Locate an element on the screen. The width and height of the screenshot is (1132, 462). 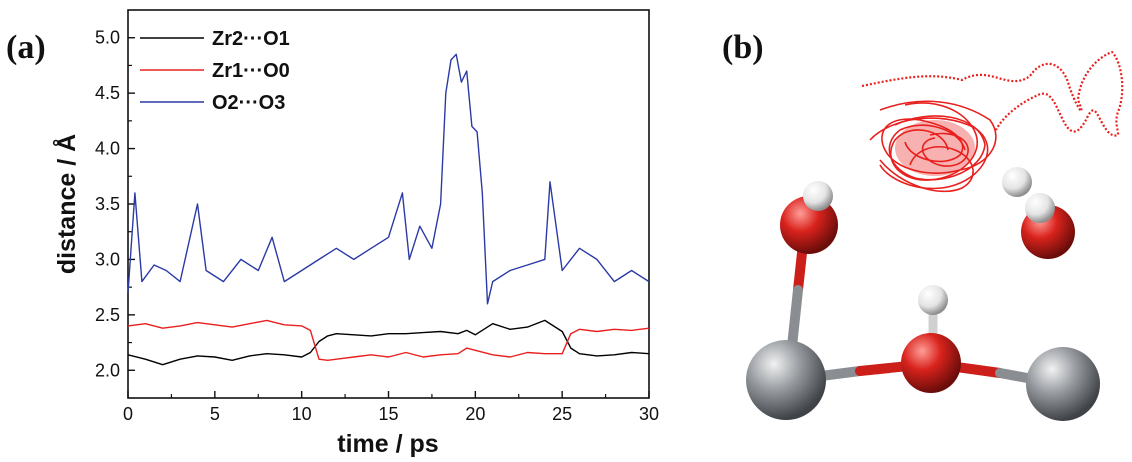
trajectory-cluster is located at coordinates (933, 146).